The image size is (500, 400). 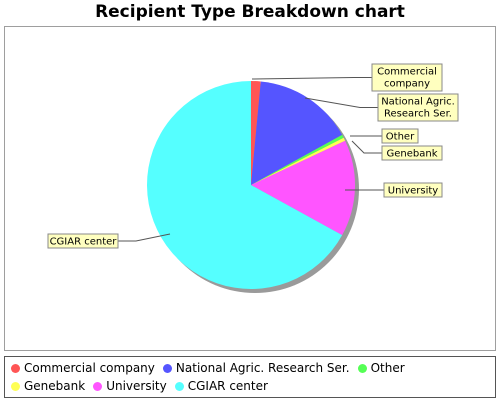 I want to click on legend-item-other: Other, so click(x=381, y=368).